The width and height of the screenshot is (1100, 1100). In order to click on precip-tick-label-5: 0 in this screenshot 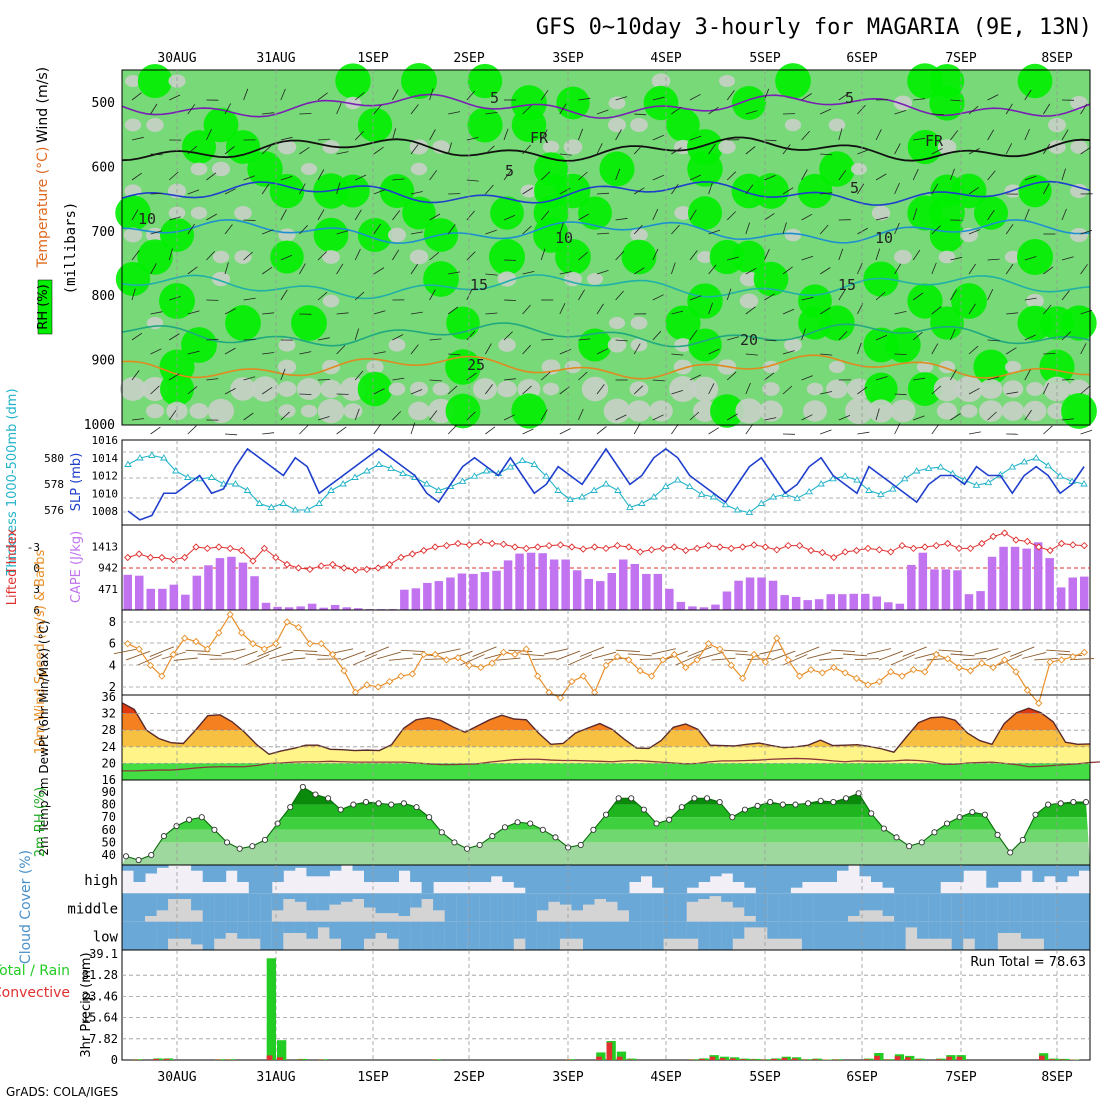, I will do `click(114, 1060)`.